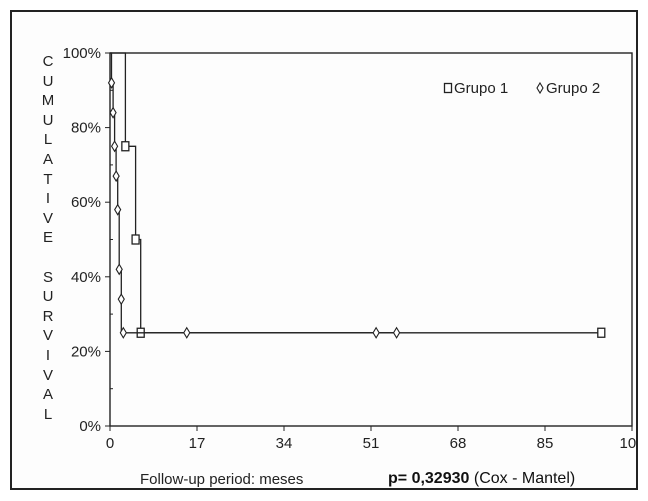 Image resolution: width=648 pixels, height=501 pixels. Describe the element at coordinates (284, 443) in the screenshot. I see `x-tick-label: 34` at that location.